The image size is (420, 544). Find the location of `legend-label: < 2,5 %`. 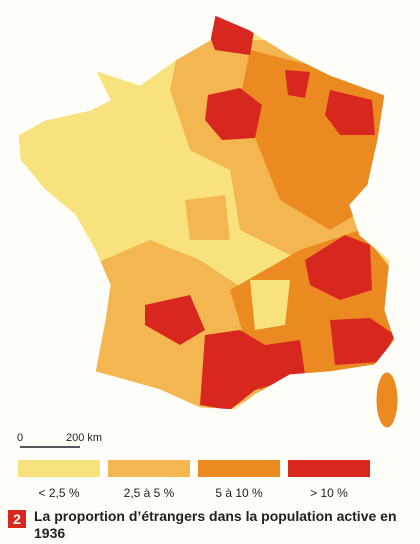

legend-label: < 2,5 % is located at coordinates (58, 493).